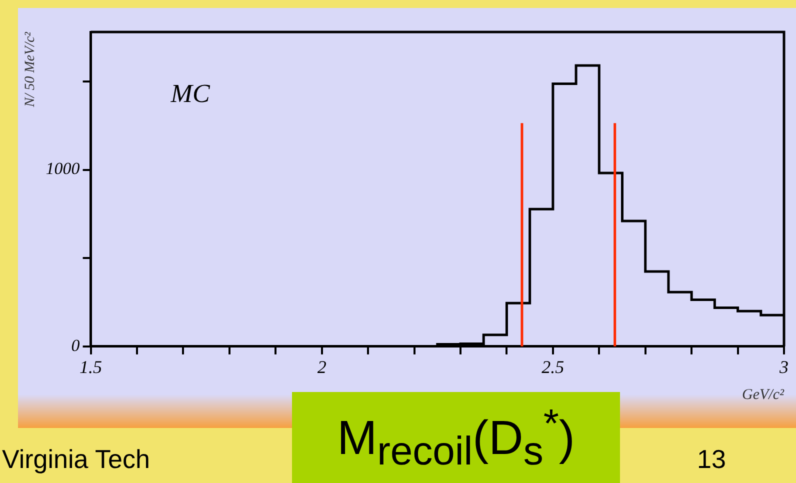  Describe the element at coordinates (30, 69) in the screenshot. I see `y-axis-title: N/ 50 MeV/c²` at that location.